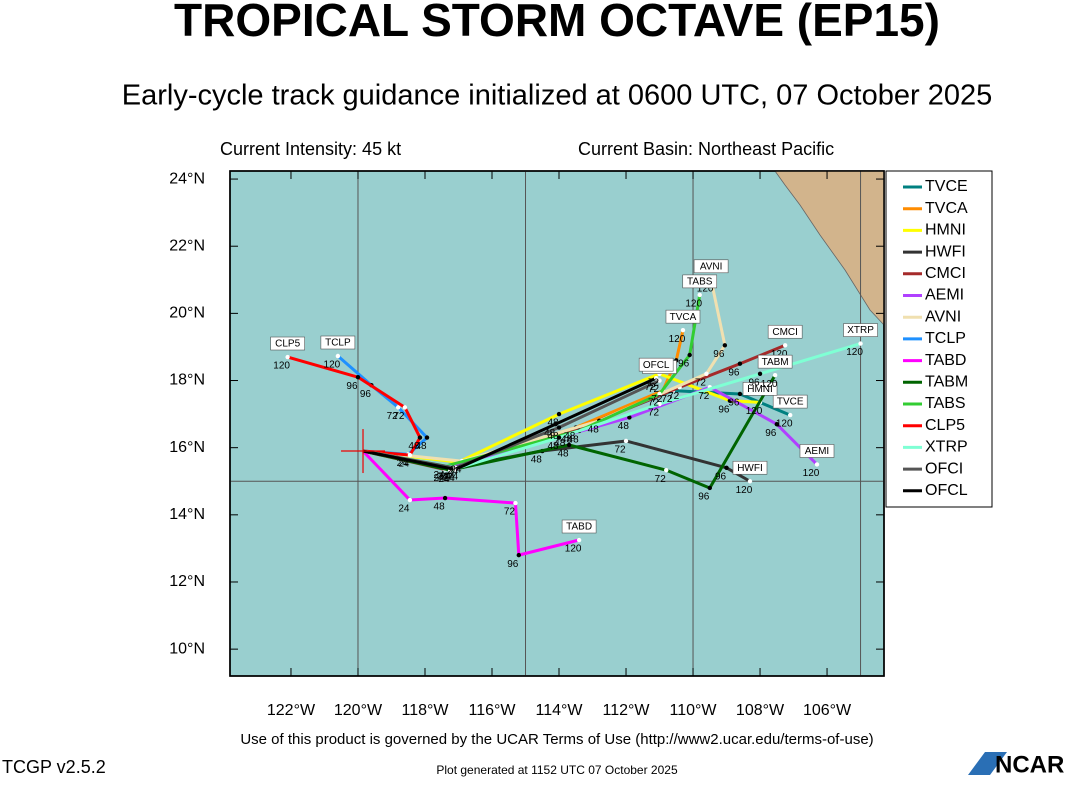 This screenshot has height=785, width=1075. Describe the element at coordinates (944, 468) in the screenshot. I see `legend-label: OFCI` at that location.